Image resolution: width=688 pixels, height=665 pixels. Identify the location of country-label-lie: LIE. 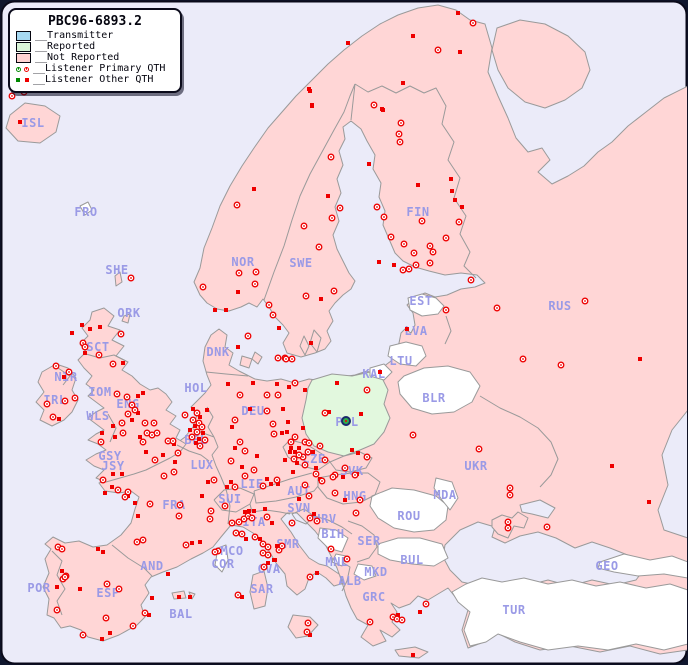
(251, 484).